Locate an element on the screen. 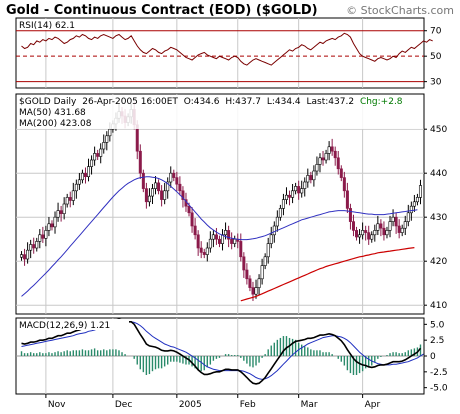 This screenshot has width=460, height=414. macd-tick-label-5: 5.0 is located at coordinates (437, 325).